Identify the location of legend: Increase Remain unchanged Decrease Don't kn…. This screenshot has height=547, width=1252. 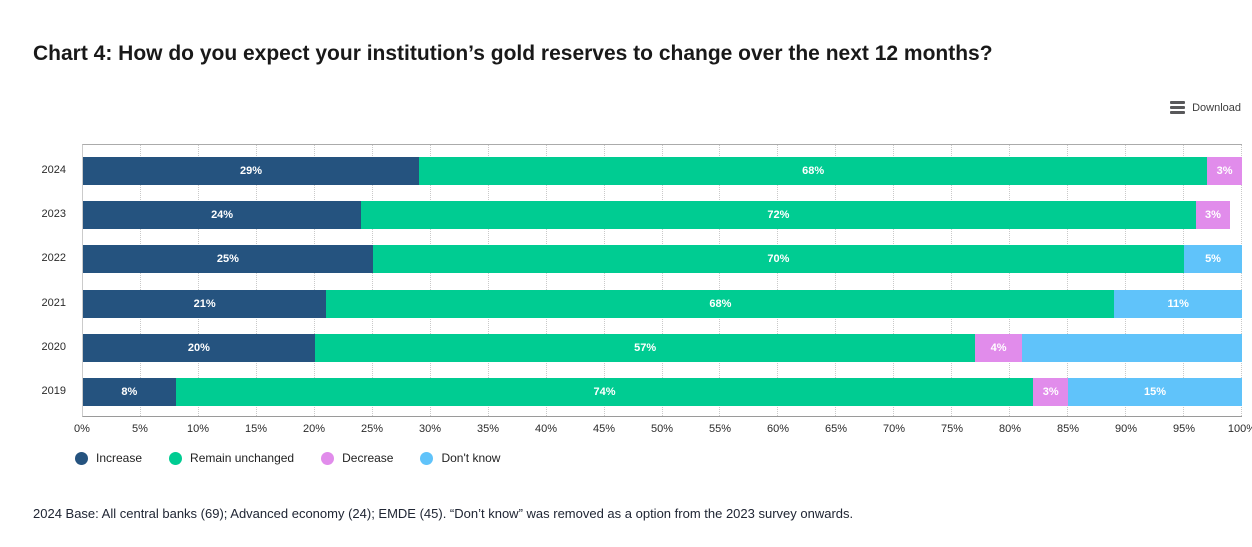
(287, 458).